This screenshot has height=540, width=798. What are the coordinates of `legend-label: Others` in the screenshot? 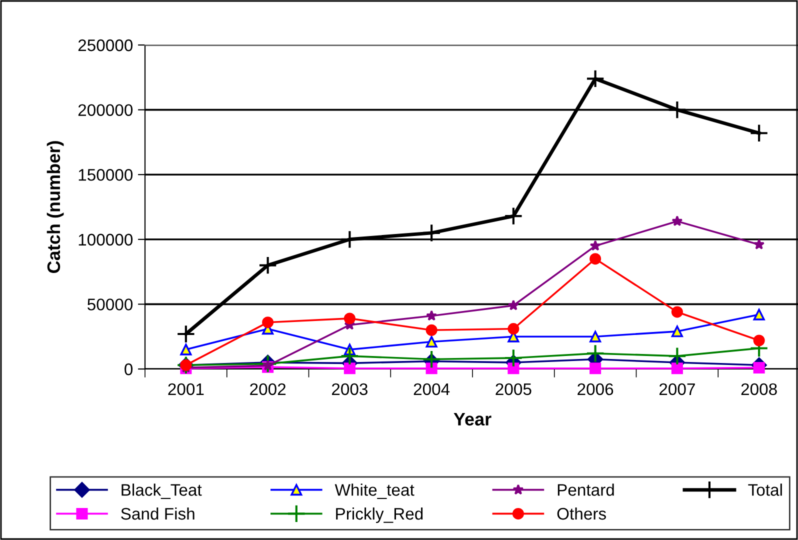 It's located at (581, 513).